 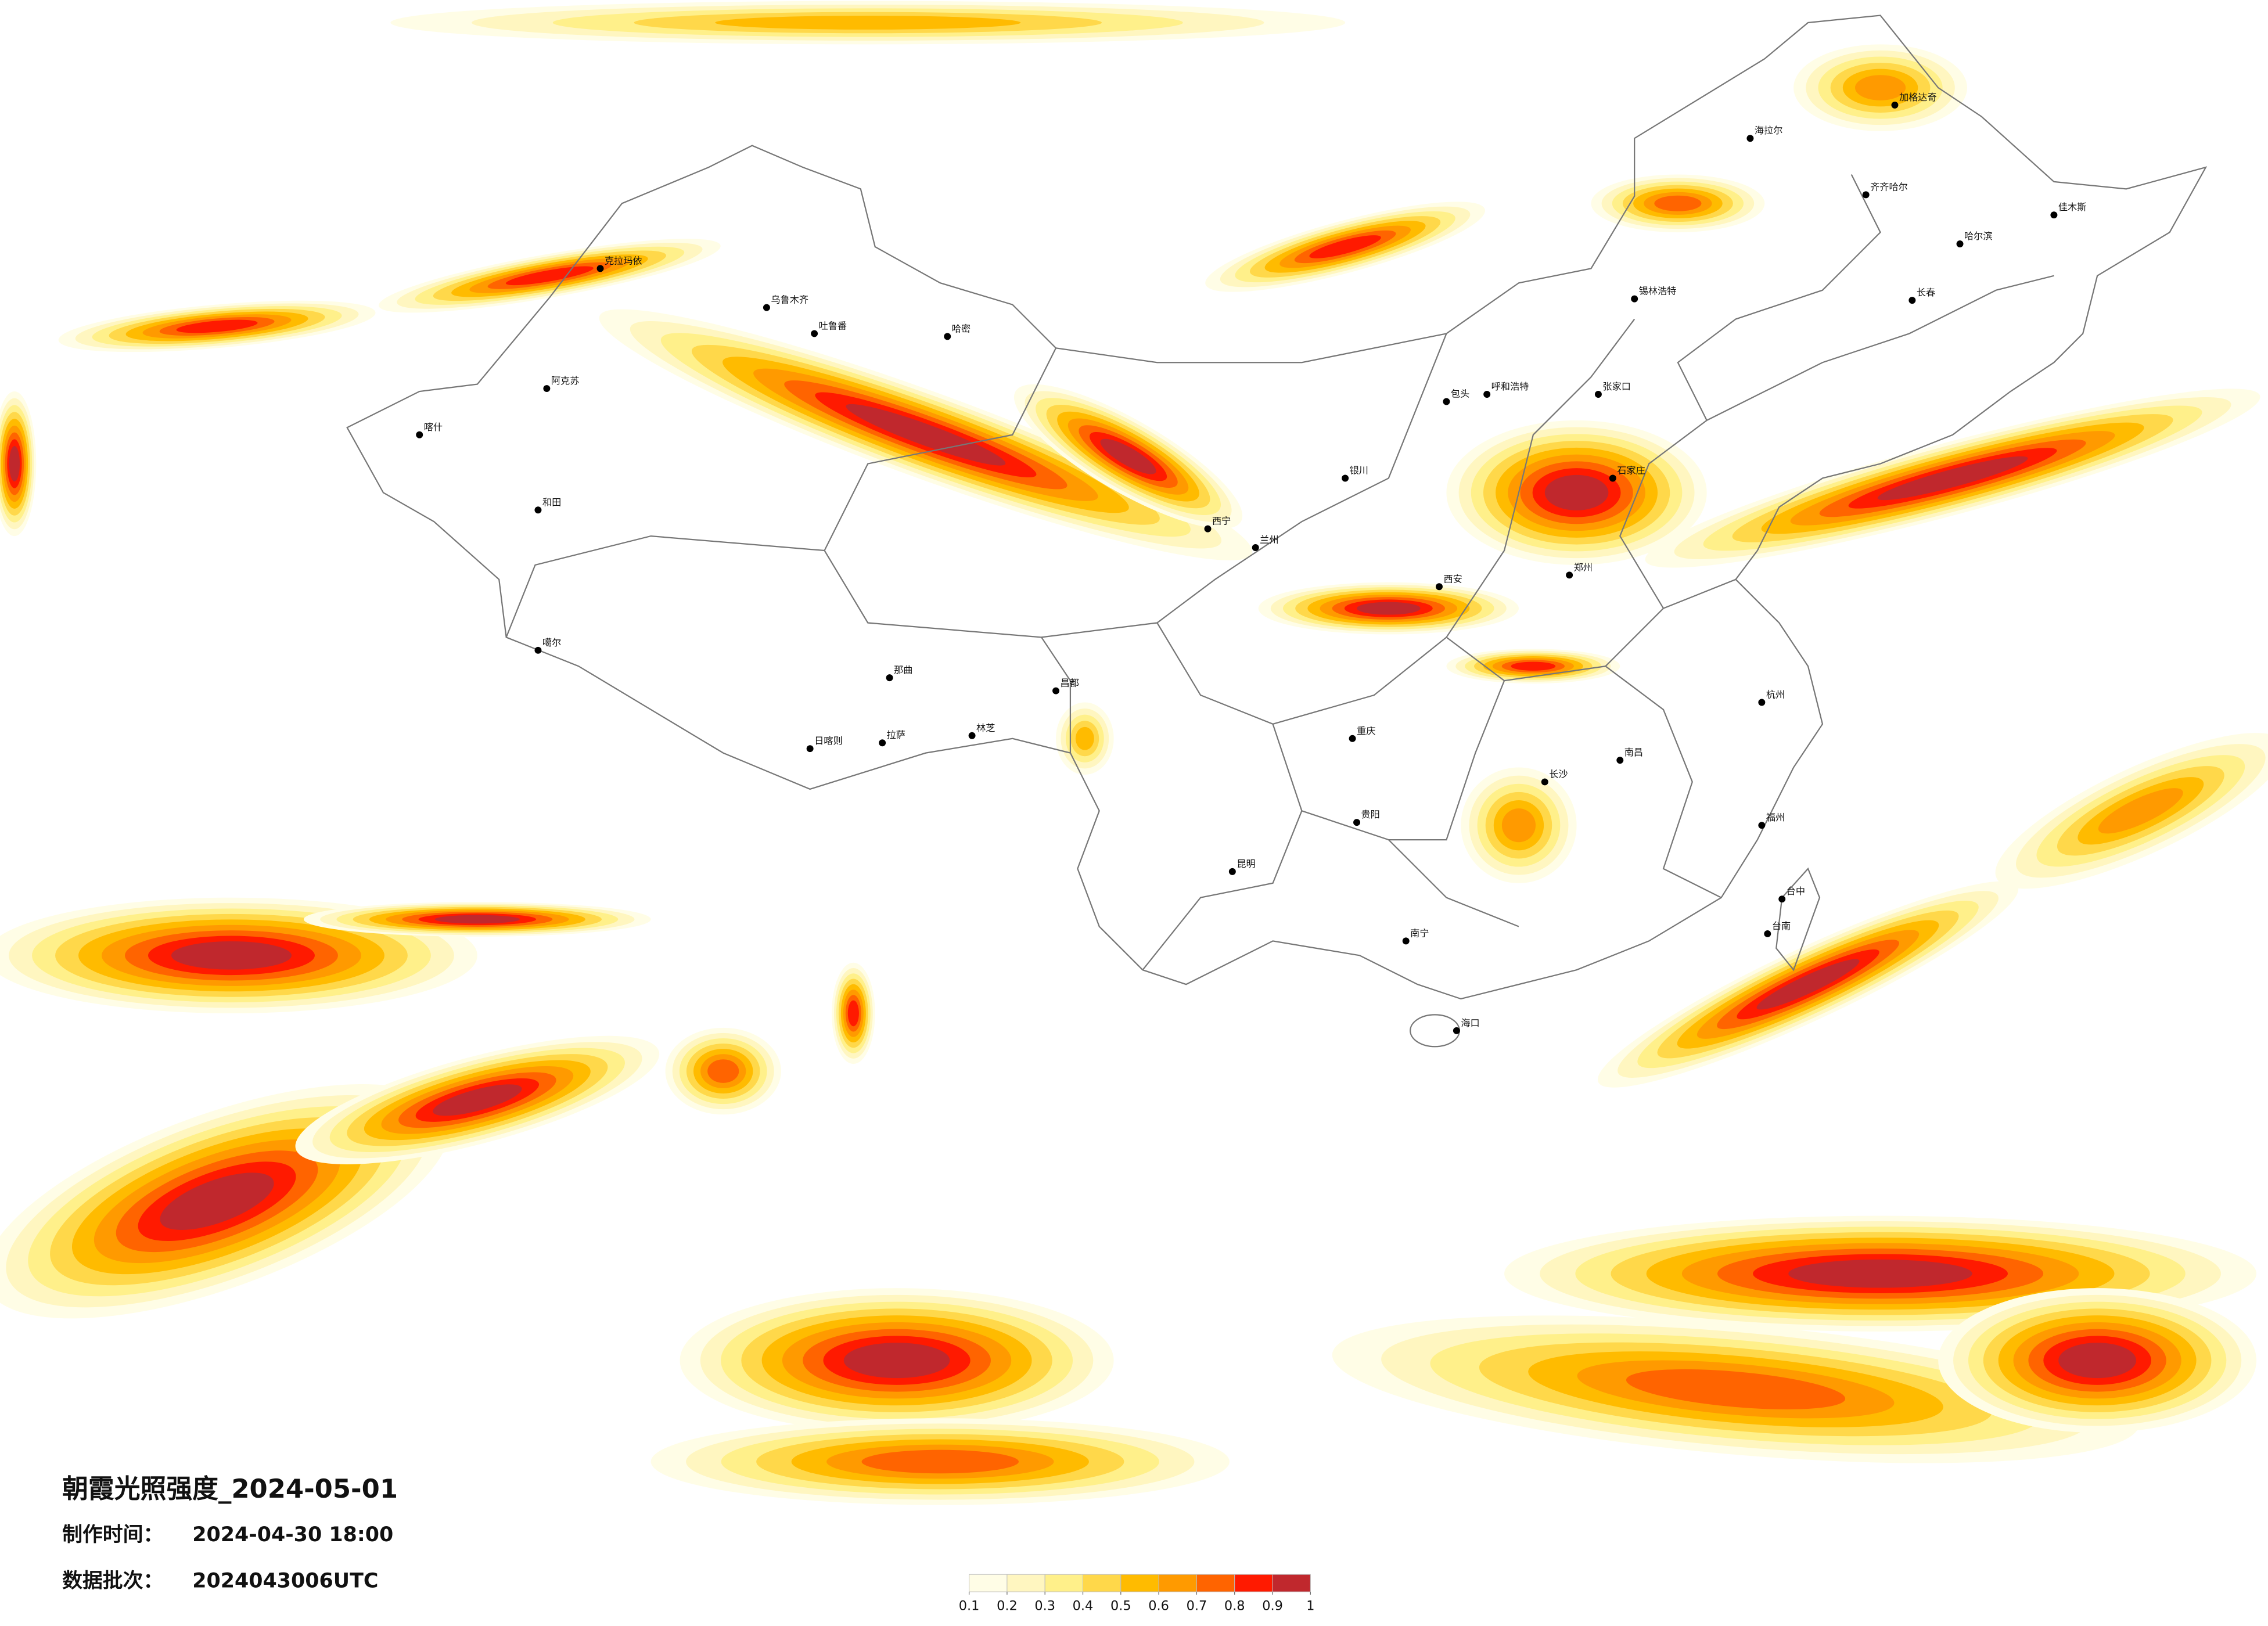 I want to click on city-label: 林芝, so click(x=985, y=728).